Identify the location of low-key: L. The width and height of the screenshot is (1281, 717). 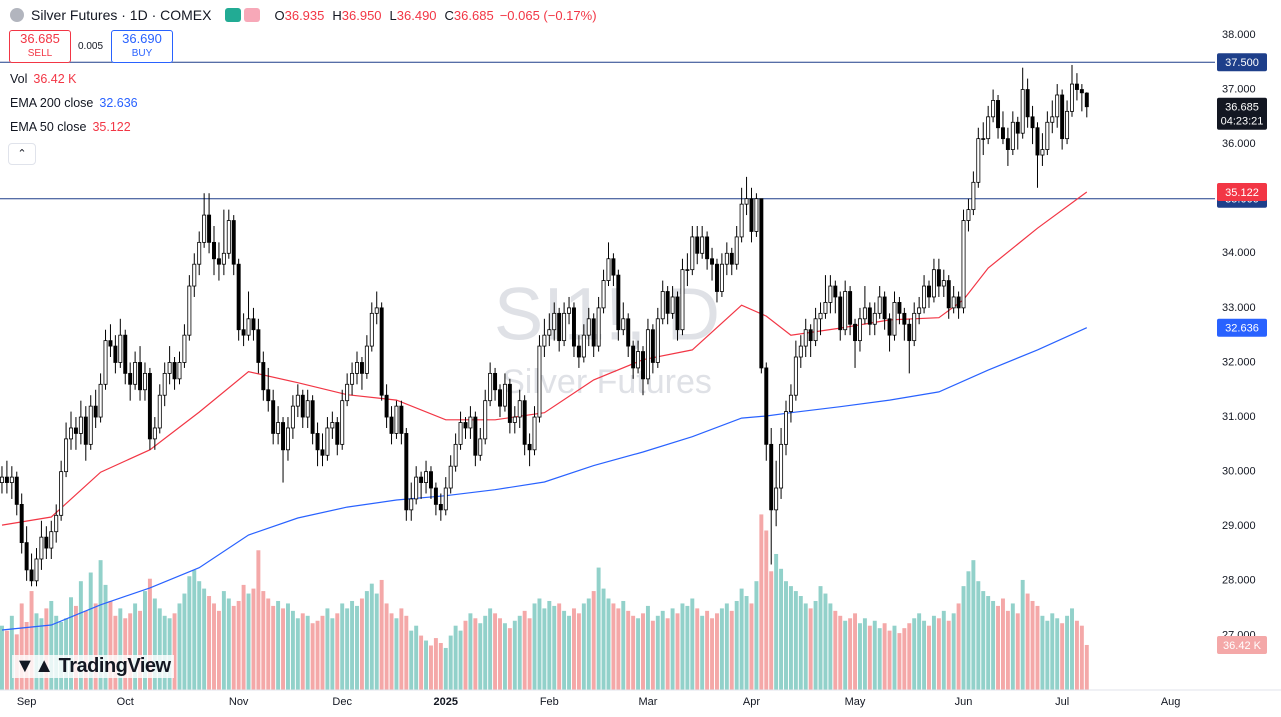
(393, 15).